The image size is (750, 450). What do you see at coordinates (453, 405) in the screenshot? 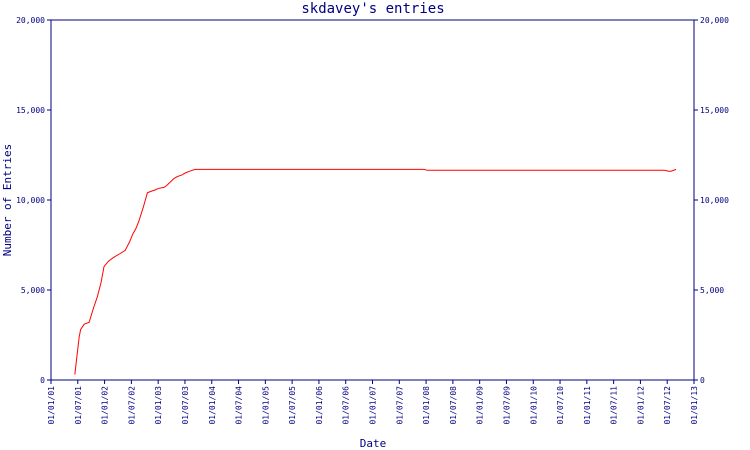
I see `x-tick-label: 01/07/08` at bounding box center [453, 405].